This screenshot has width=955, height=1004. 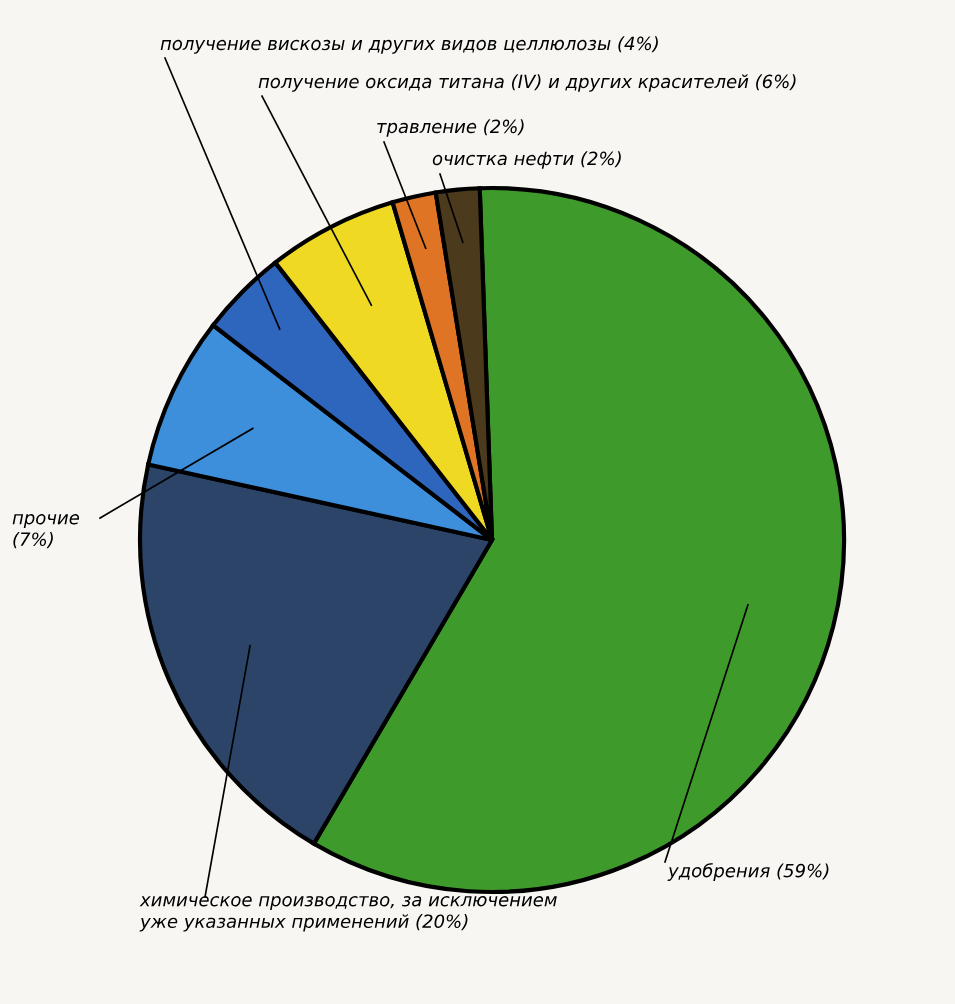 I want to click on slice-label: удобрения (59%), so click(x=748, y=872).